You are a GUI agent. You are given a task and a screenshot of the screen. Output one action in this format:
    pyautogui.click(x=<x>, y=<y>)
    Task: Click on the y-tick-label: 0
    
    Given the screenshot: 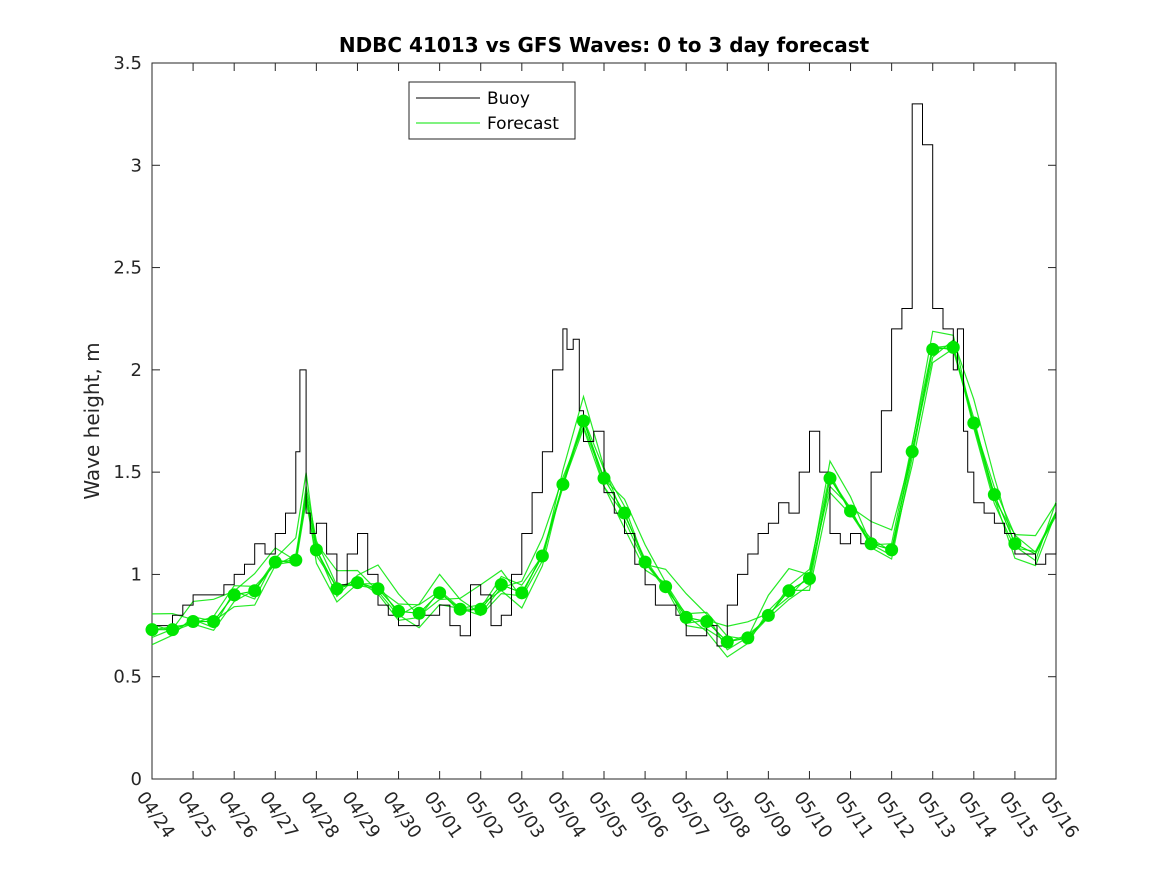 What is the action you would take?
    pyautogui.click(x=136, y=779)
    